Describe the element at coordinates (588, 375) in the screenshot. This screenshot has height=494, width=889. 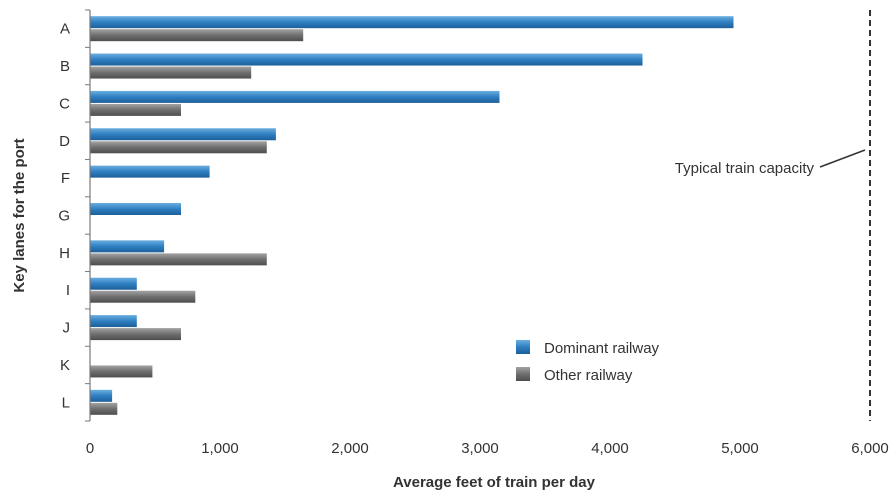
I see `legend-label-other: Other railway` at that location.